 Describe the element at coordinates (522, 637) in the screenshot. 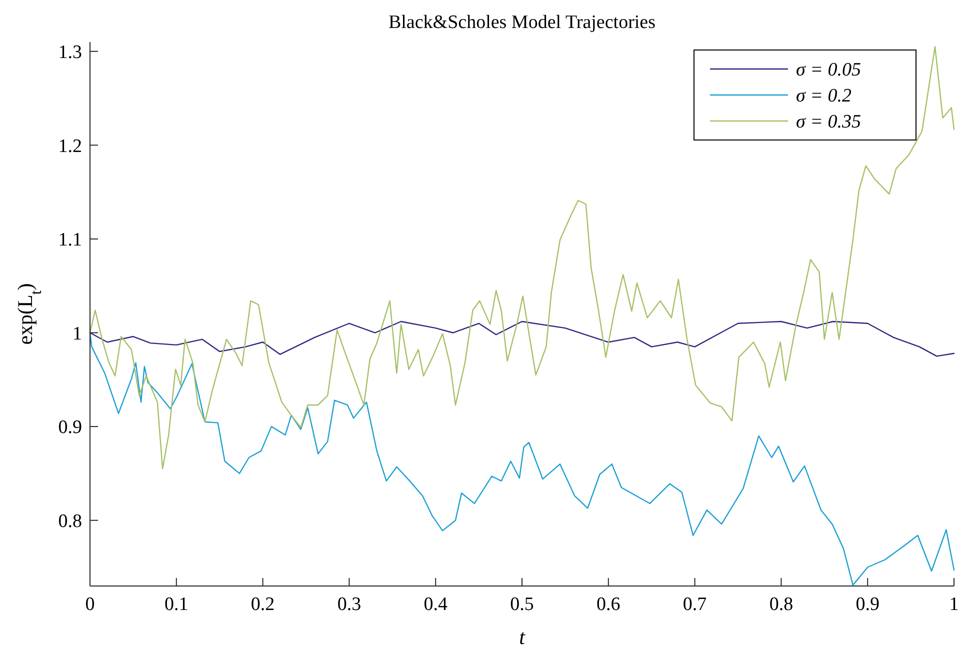

I see `x-axis-title: t` at that location.